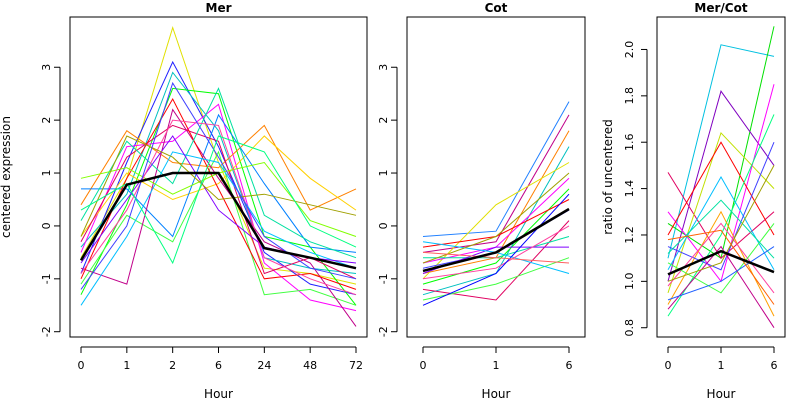  I want to click on x-tick-label: 48, so click(310, 365).